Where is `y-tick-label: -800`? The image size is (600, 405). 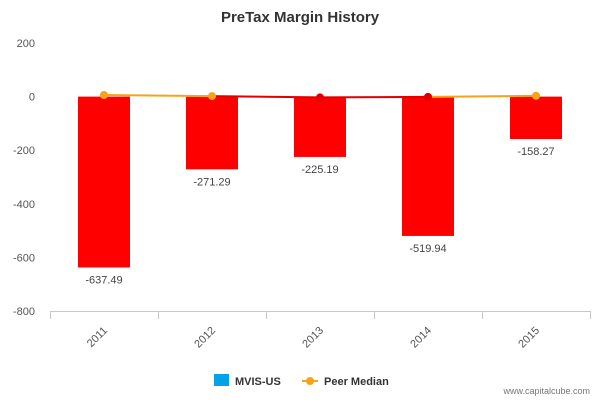 y-tick-label: -800 is located at coordinates (24, 312).